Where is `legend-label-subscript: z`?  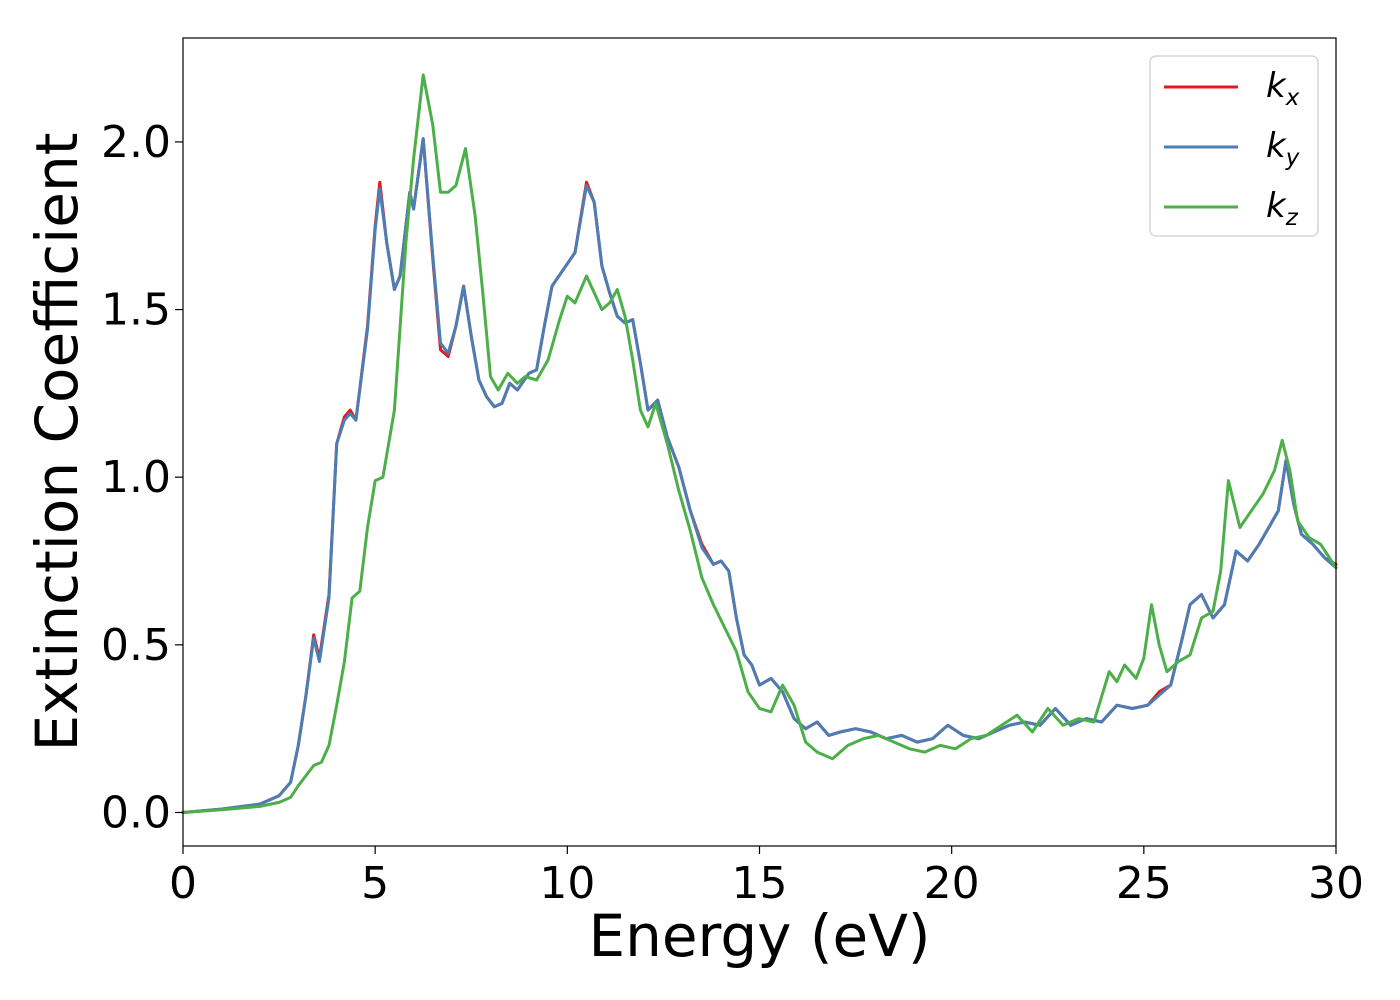
legend-label-subscript: z is located at coordinates (1292, 218).